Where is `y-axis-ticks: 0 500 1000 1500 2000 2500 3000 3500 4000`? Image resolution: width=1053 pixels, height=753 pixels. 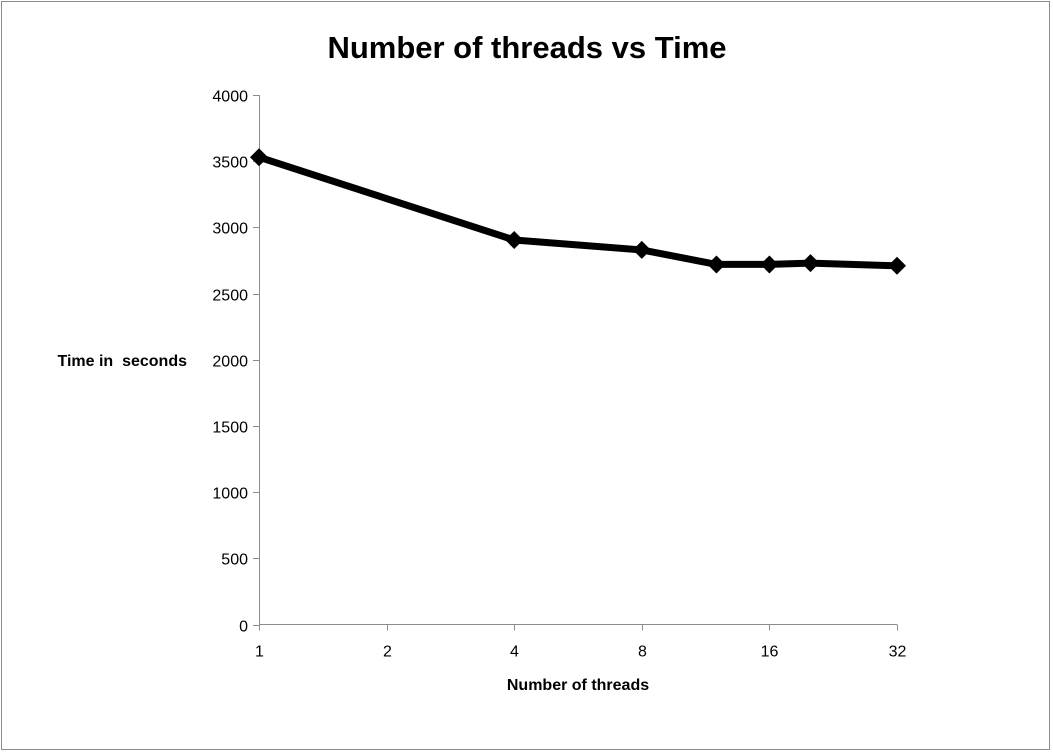 y-axis-ticks: 0 500 1000 1500 2000 2500 3000 3500 4000 is located at coordinates (235, 362).